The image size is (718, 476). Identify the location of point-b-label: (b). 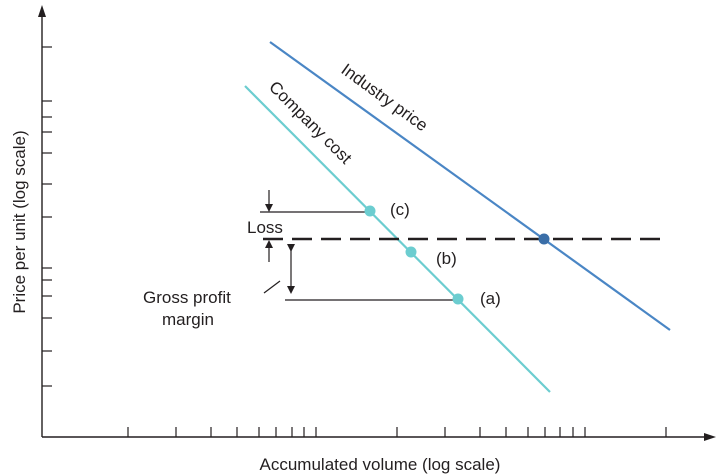
(446, 258).